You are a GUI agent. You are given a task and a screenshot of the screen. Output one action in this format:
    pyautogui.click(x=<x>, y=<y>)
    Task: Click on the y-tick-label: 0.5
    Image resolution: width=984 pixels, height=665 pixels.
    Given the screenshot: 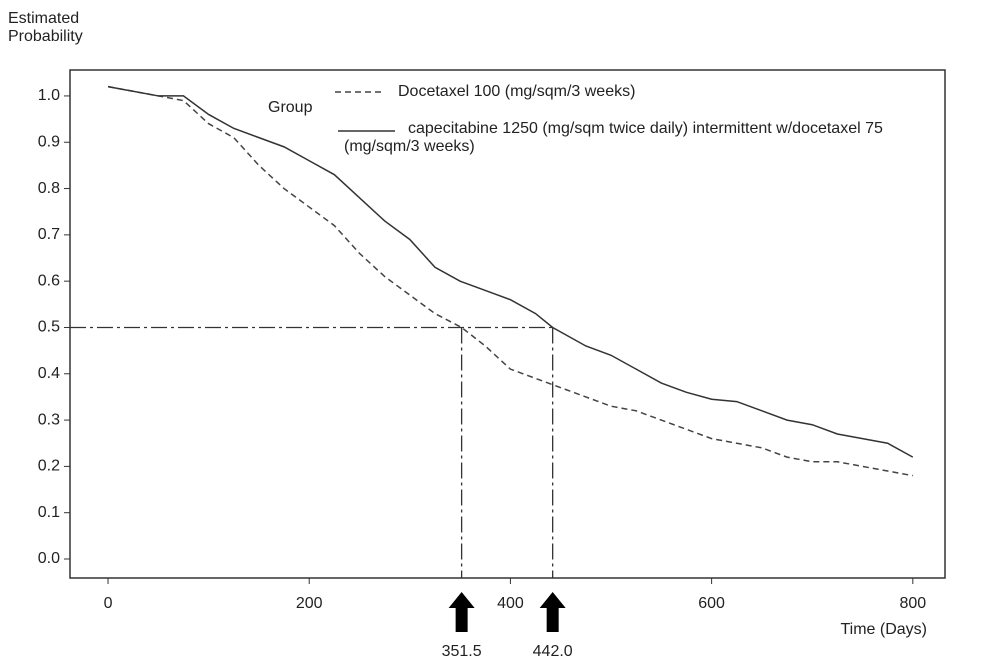 What is the action you would take?
    pyautogui.click(x=49, y=327)
    